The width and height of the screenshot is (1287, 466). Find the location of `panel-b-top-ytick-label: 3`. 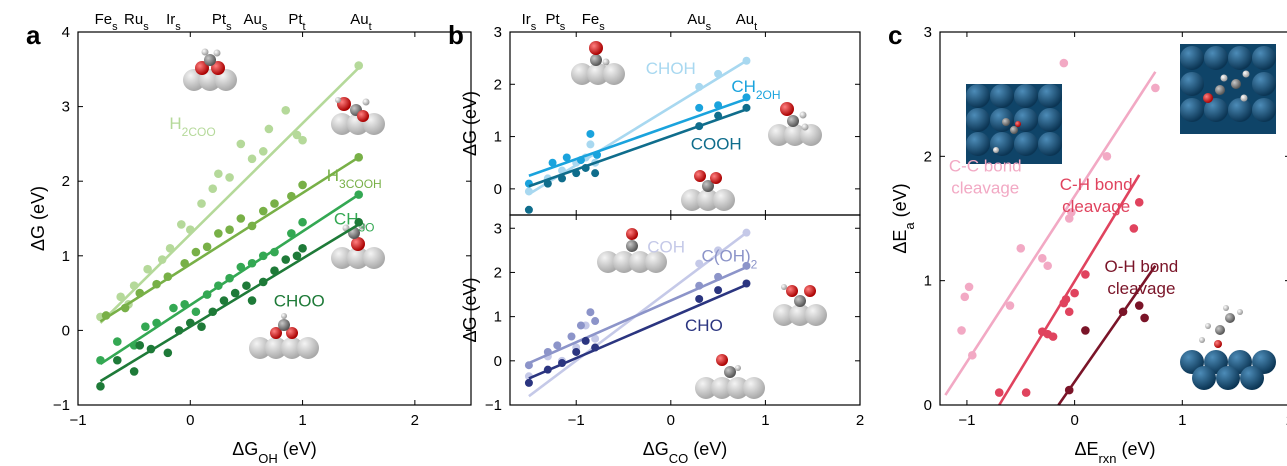

panel-b-top-ytick-label: 3 is located at coordinates (498, 32).